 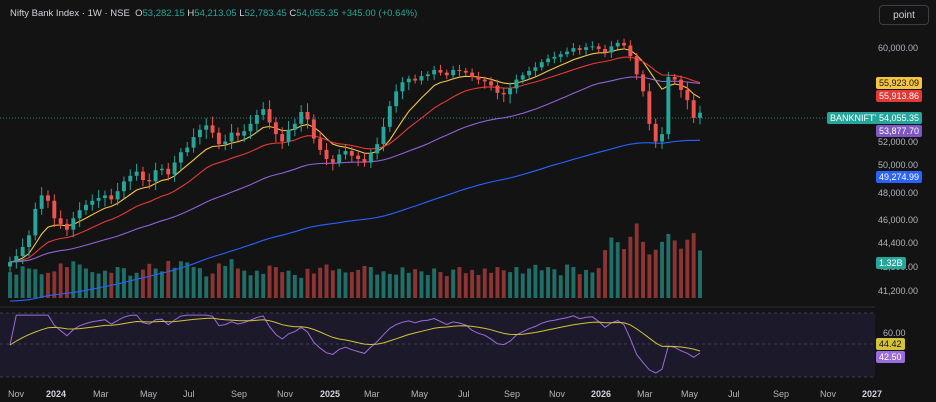 What do you see at coordinates (70, 13) in the screenshot?
I see `symbol-title: Nifty Bank Index · 1W · NSE` at bounding box center [70, 13].